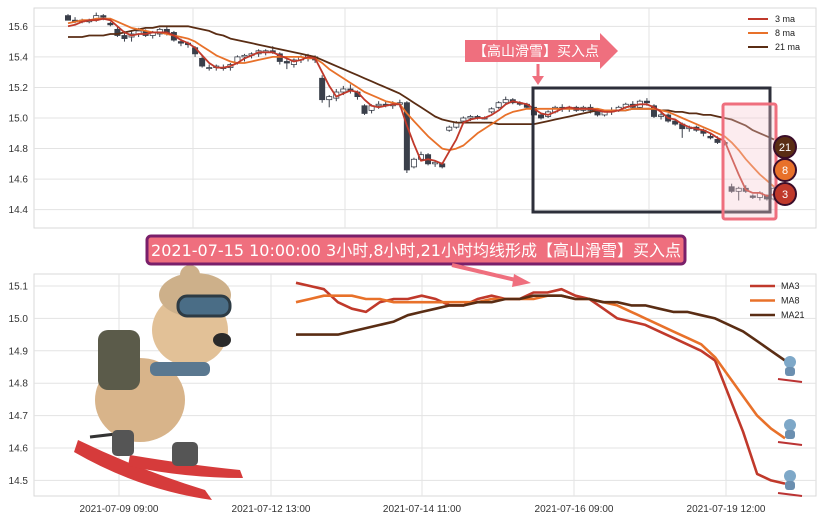  I want to click on badge-3-label: 3, so click(785, 195).